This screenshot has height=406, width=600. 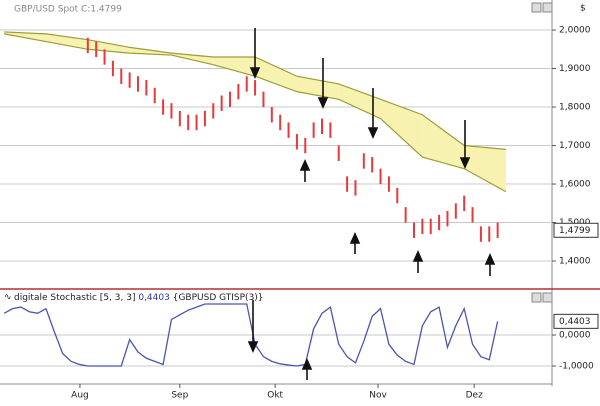 What do you see at coordinates (575, 262) in the screenshot?
I see `y-tick-label: 1,4000` at bounding box center [575, 262].